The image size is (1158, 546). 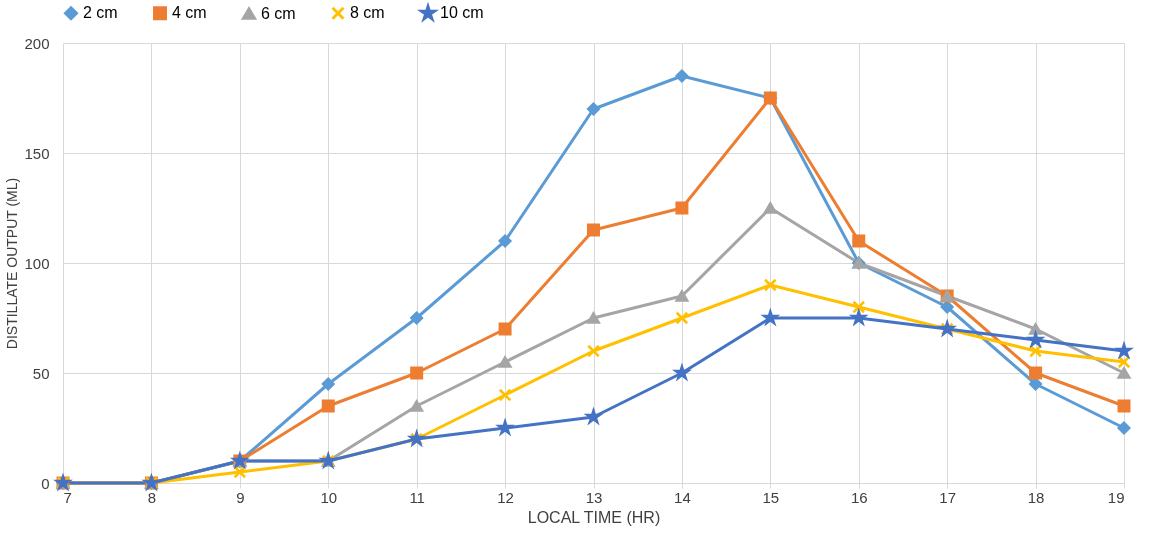 What do you see at coordinates (771, 497) in the screenshot?
I see `x-tick-label: 15` at bounding box center [771, 497].